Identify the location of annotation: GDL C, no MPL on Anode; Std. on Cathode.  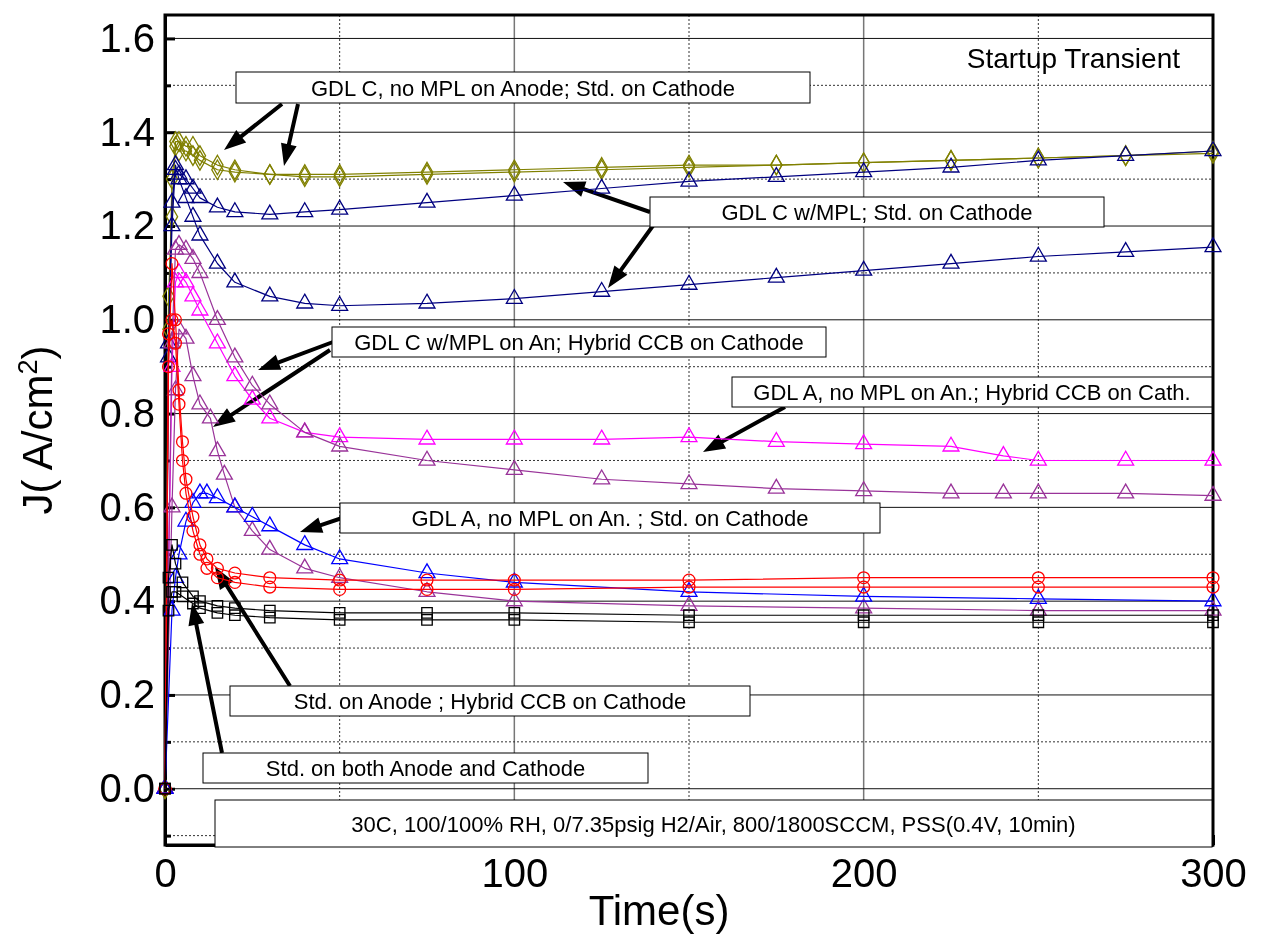
(523, 88).